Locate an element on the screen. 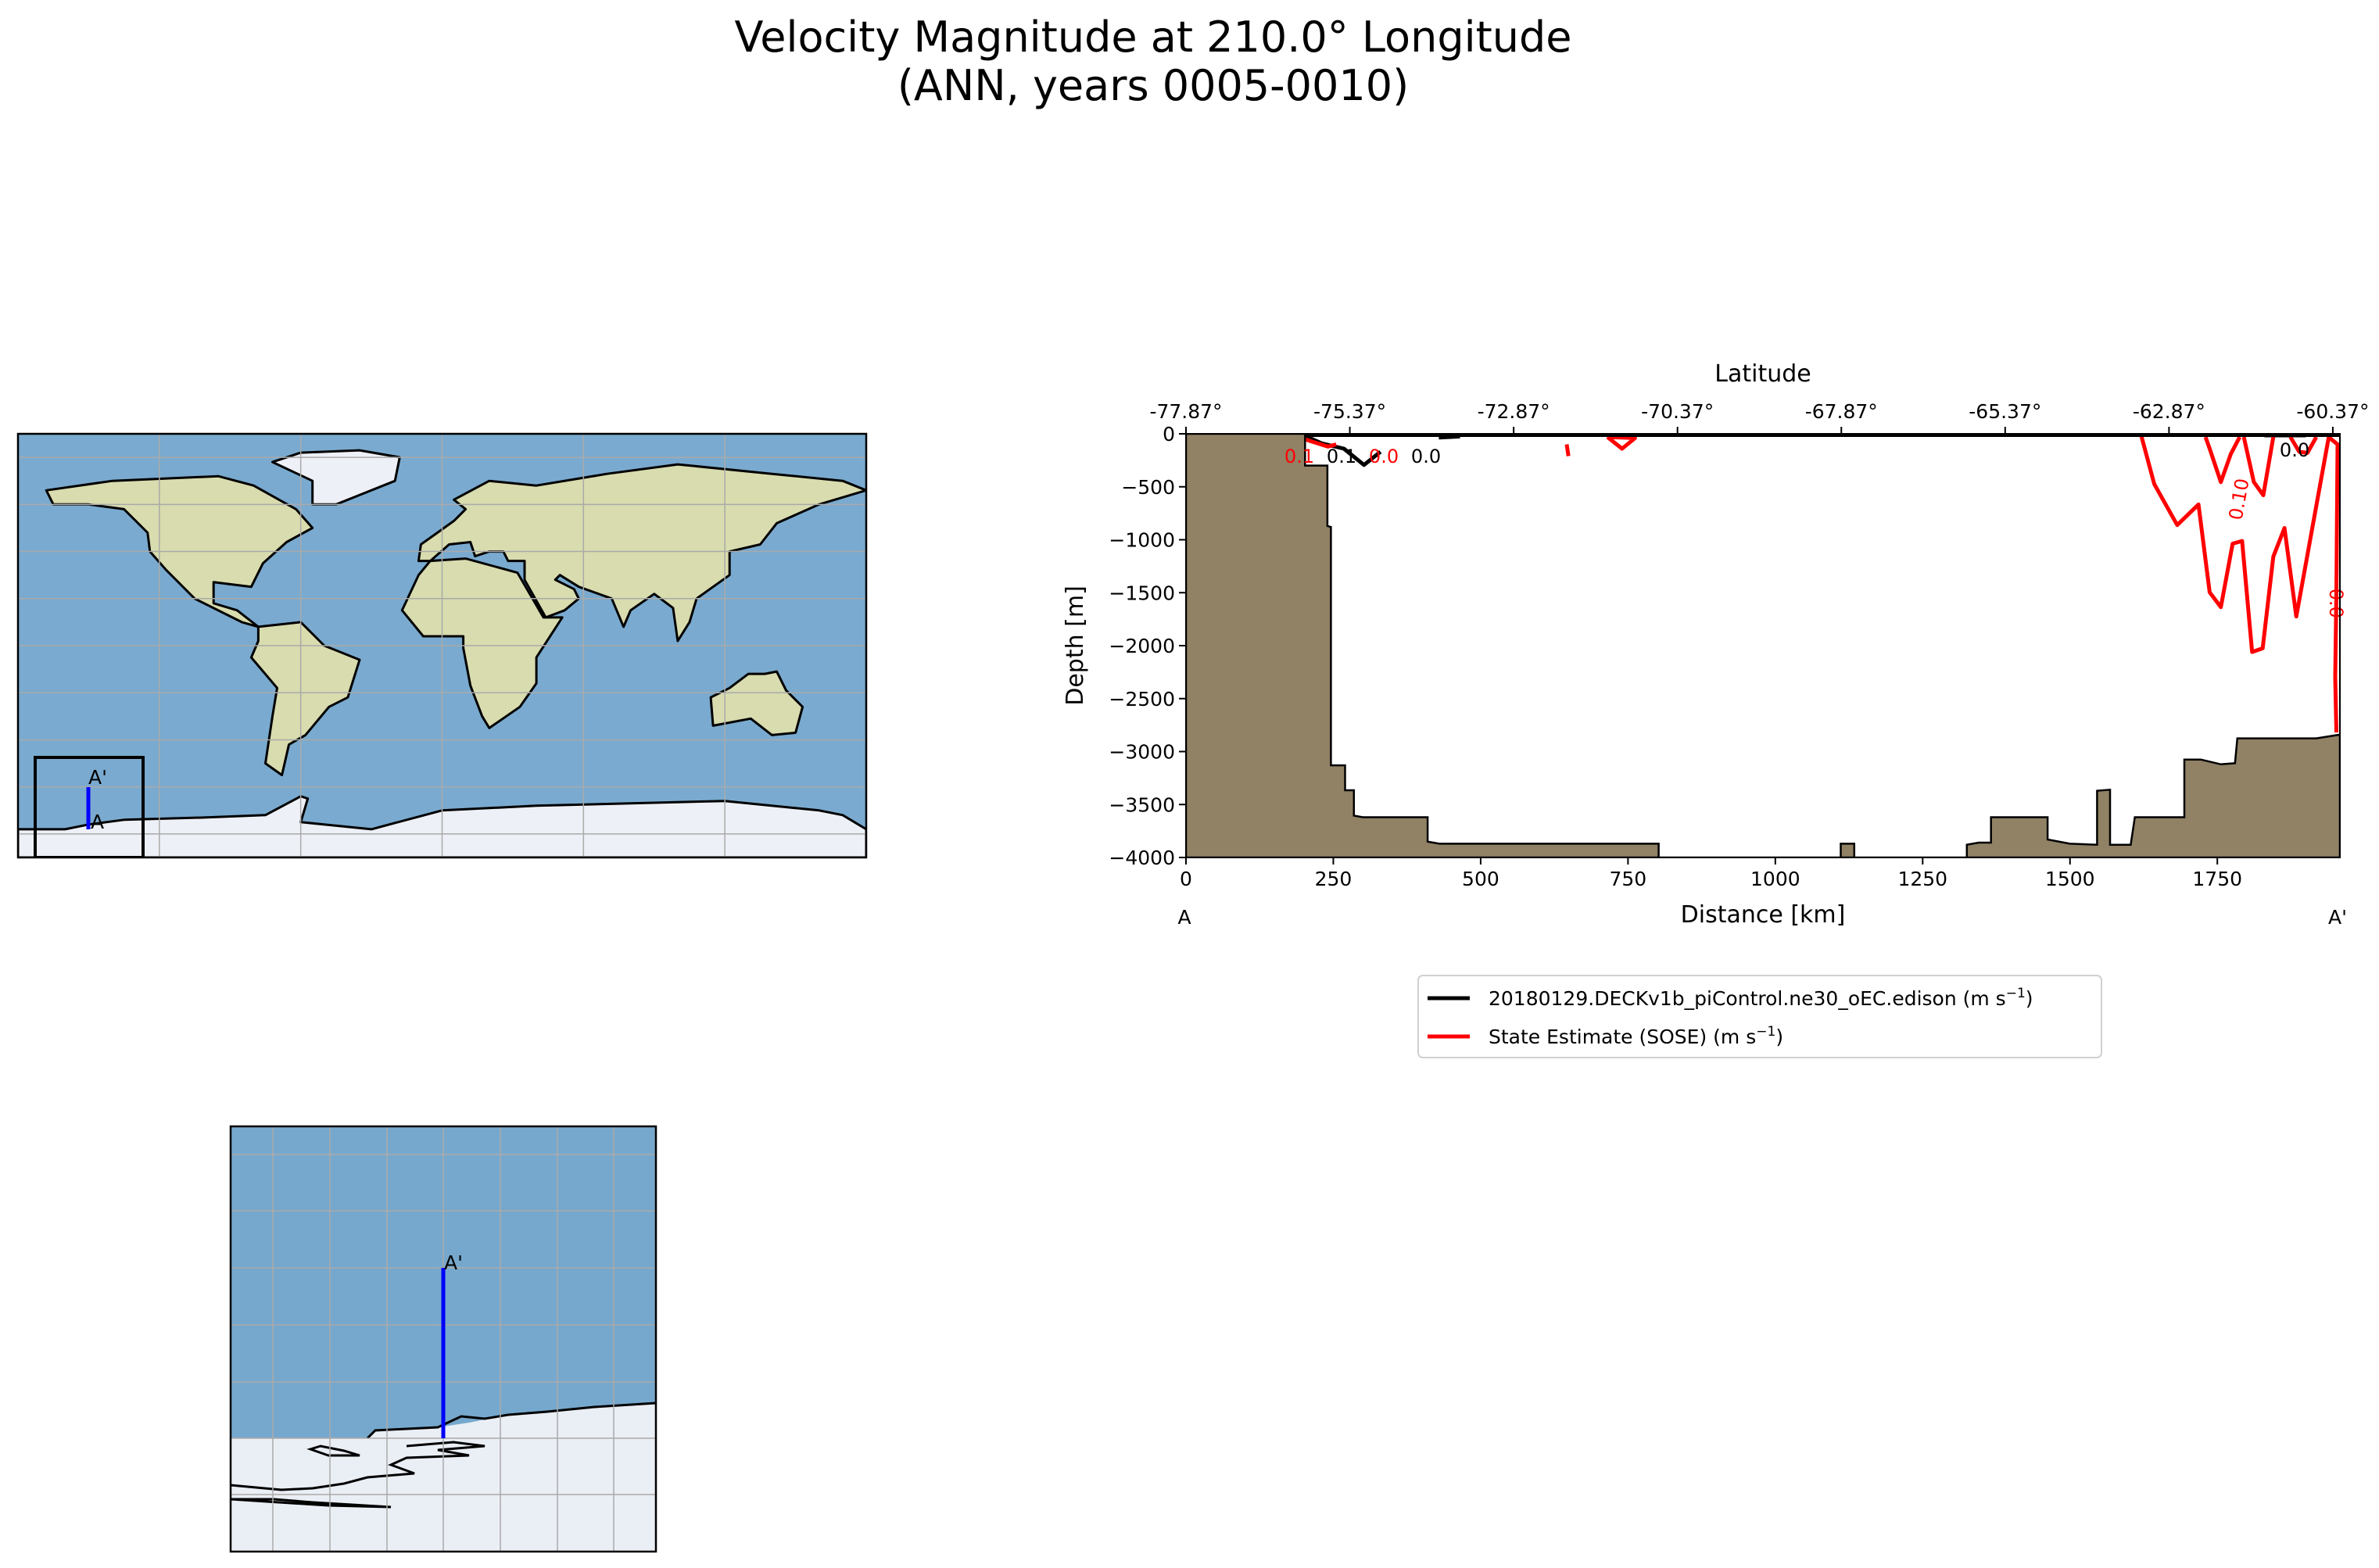 The height and width of the screenshot is (1568, 2379). y-tick-label: −1000 is located at coordinates (1142, 540).